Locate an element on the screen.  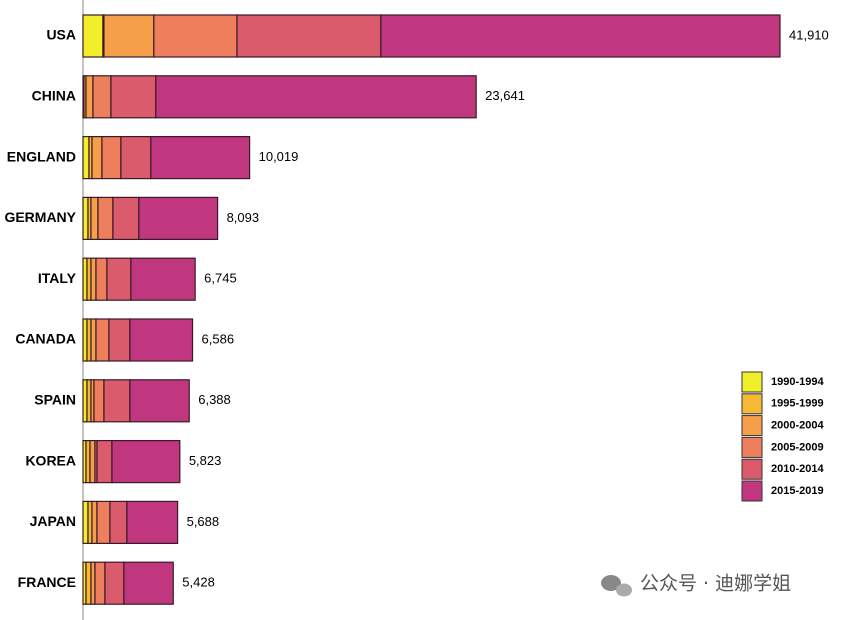
category-label: USA is located at coordinates (61, 35).